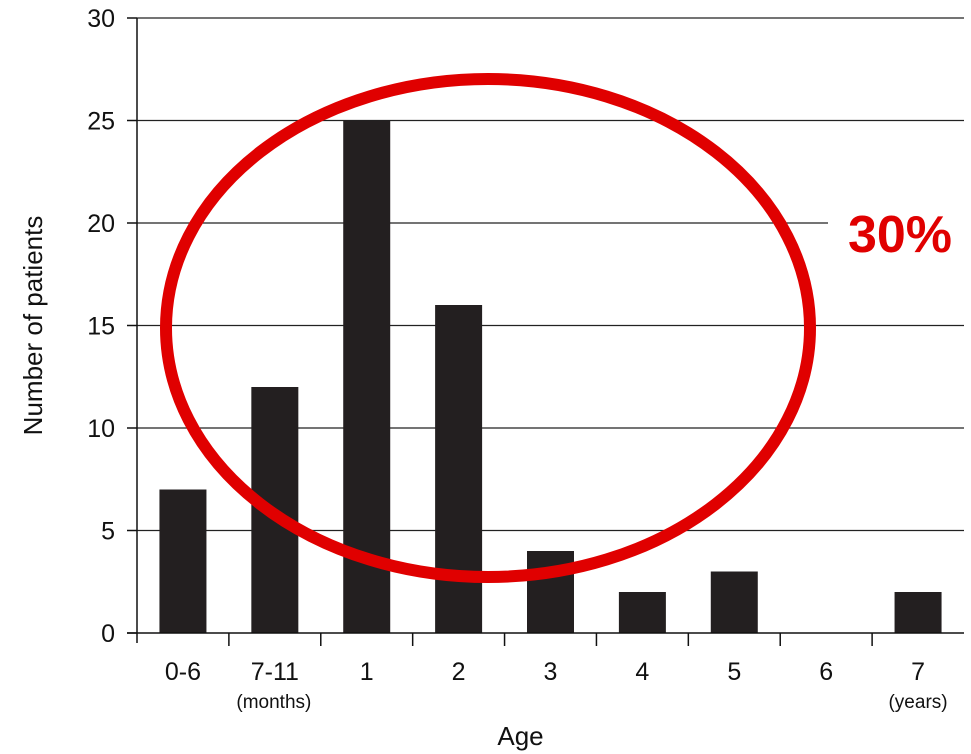 The image size is (971, 754). I want to click on annotation-background, so click(899, 232).